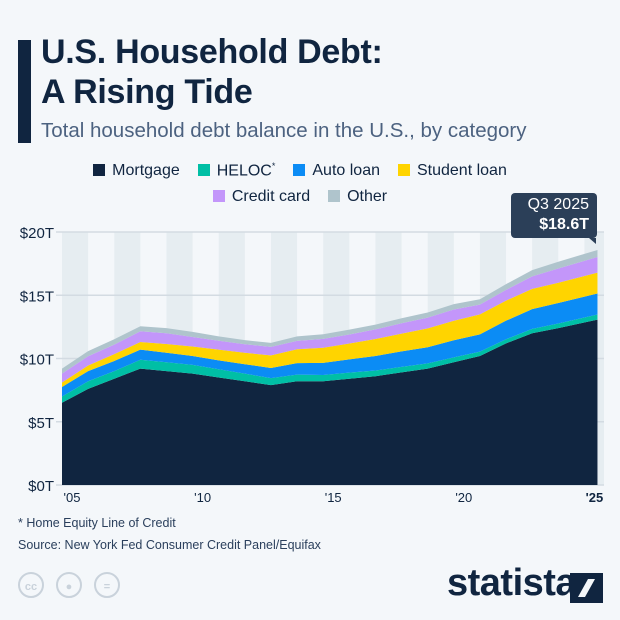 Image resolution: width=620 pixels, height=620 pixels. Describe the element at coordinates (244, 171) in the screenshot. I see `legend-label: HELOC` at that location.